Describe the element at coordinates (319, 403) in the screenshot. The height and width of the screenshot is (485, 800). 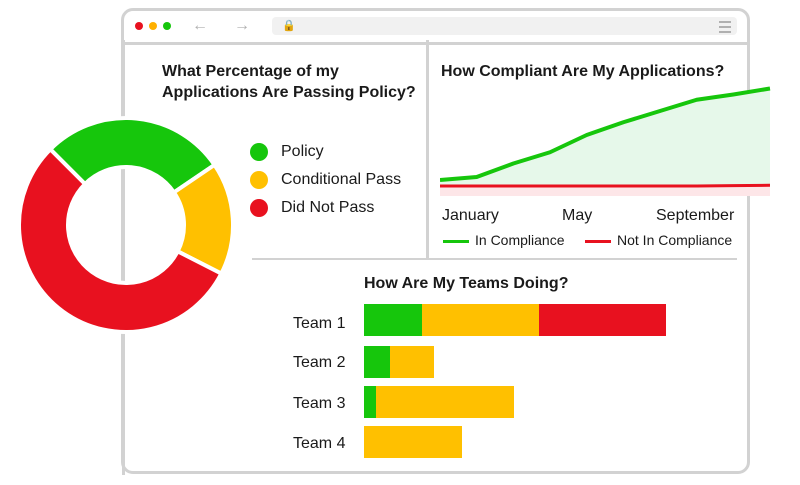
I see `team-label-3: Team 3` at that location.